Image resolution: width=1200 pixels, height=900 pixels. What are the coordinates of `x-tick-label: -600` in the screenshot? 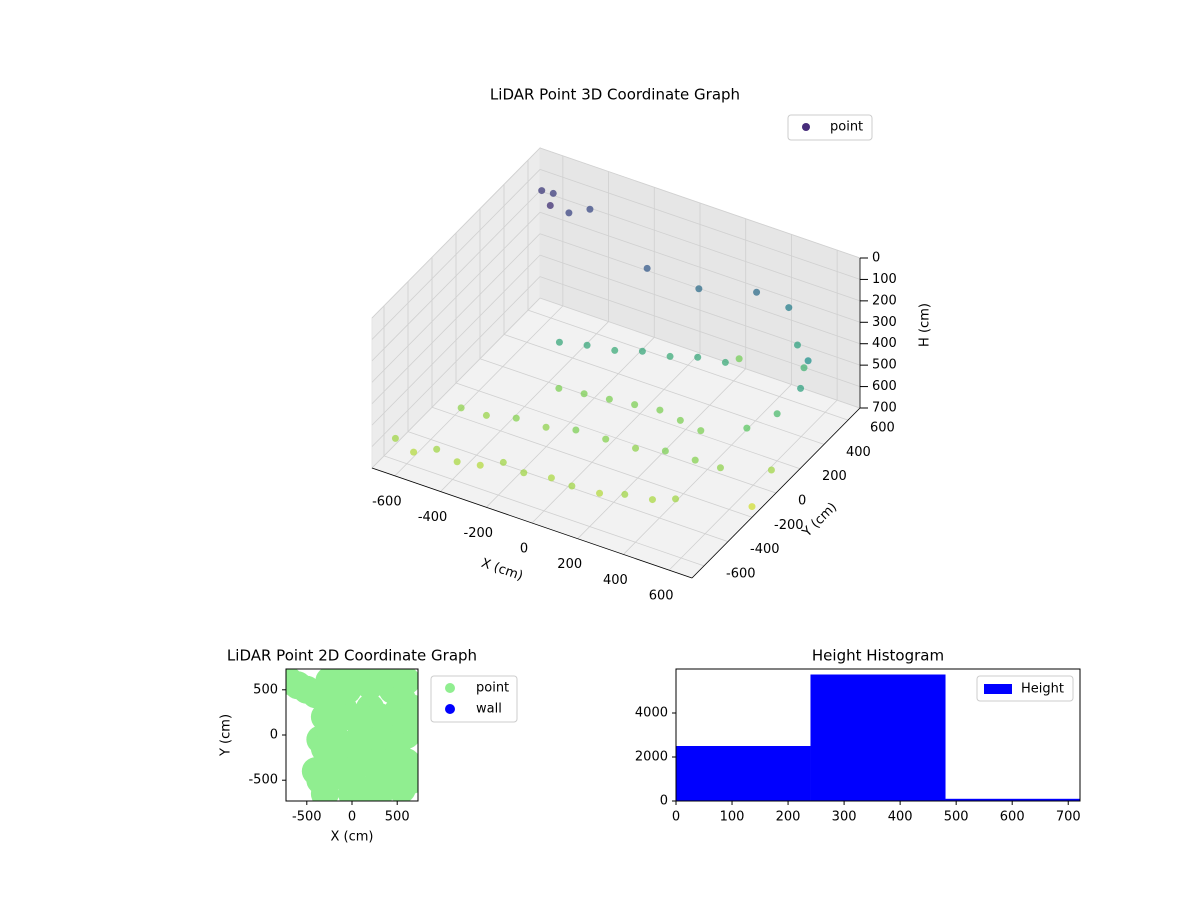 It's located at (387, 501).